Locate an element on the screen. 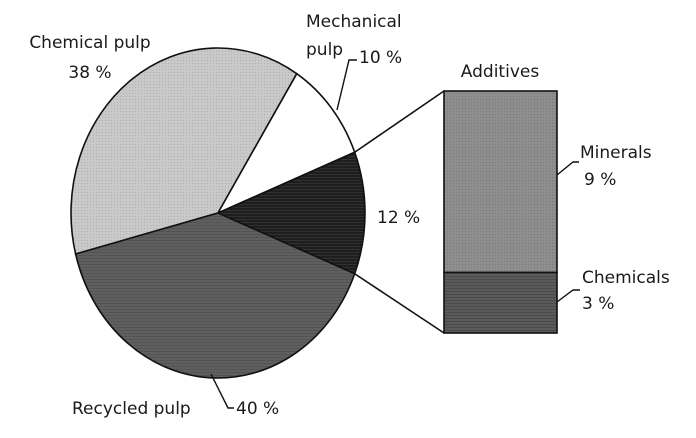 The image size is (696, 438). value-minerals: 9 % is located at coordinates (600, 180).